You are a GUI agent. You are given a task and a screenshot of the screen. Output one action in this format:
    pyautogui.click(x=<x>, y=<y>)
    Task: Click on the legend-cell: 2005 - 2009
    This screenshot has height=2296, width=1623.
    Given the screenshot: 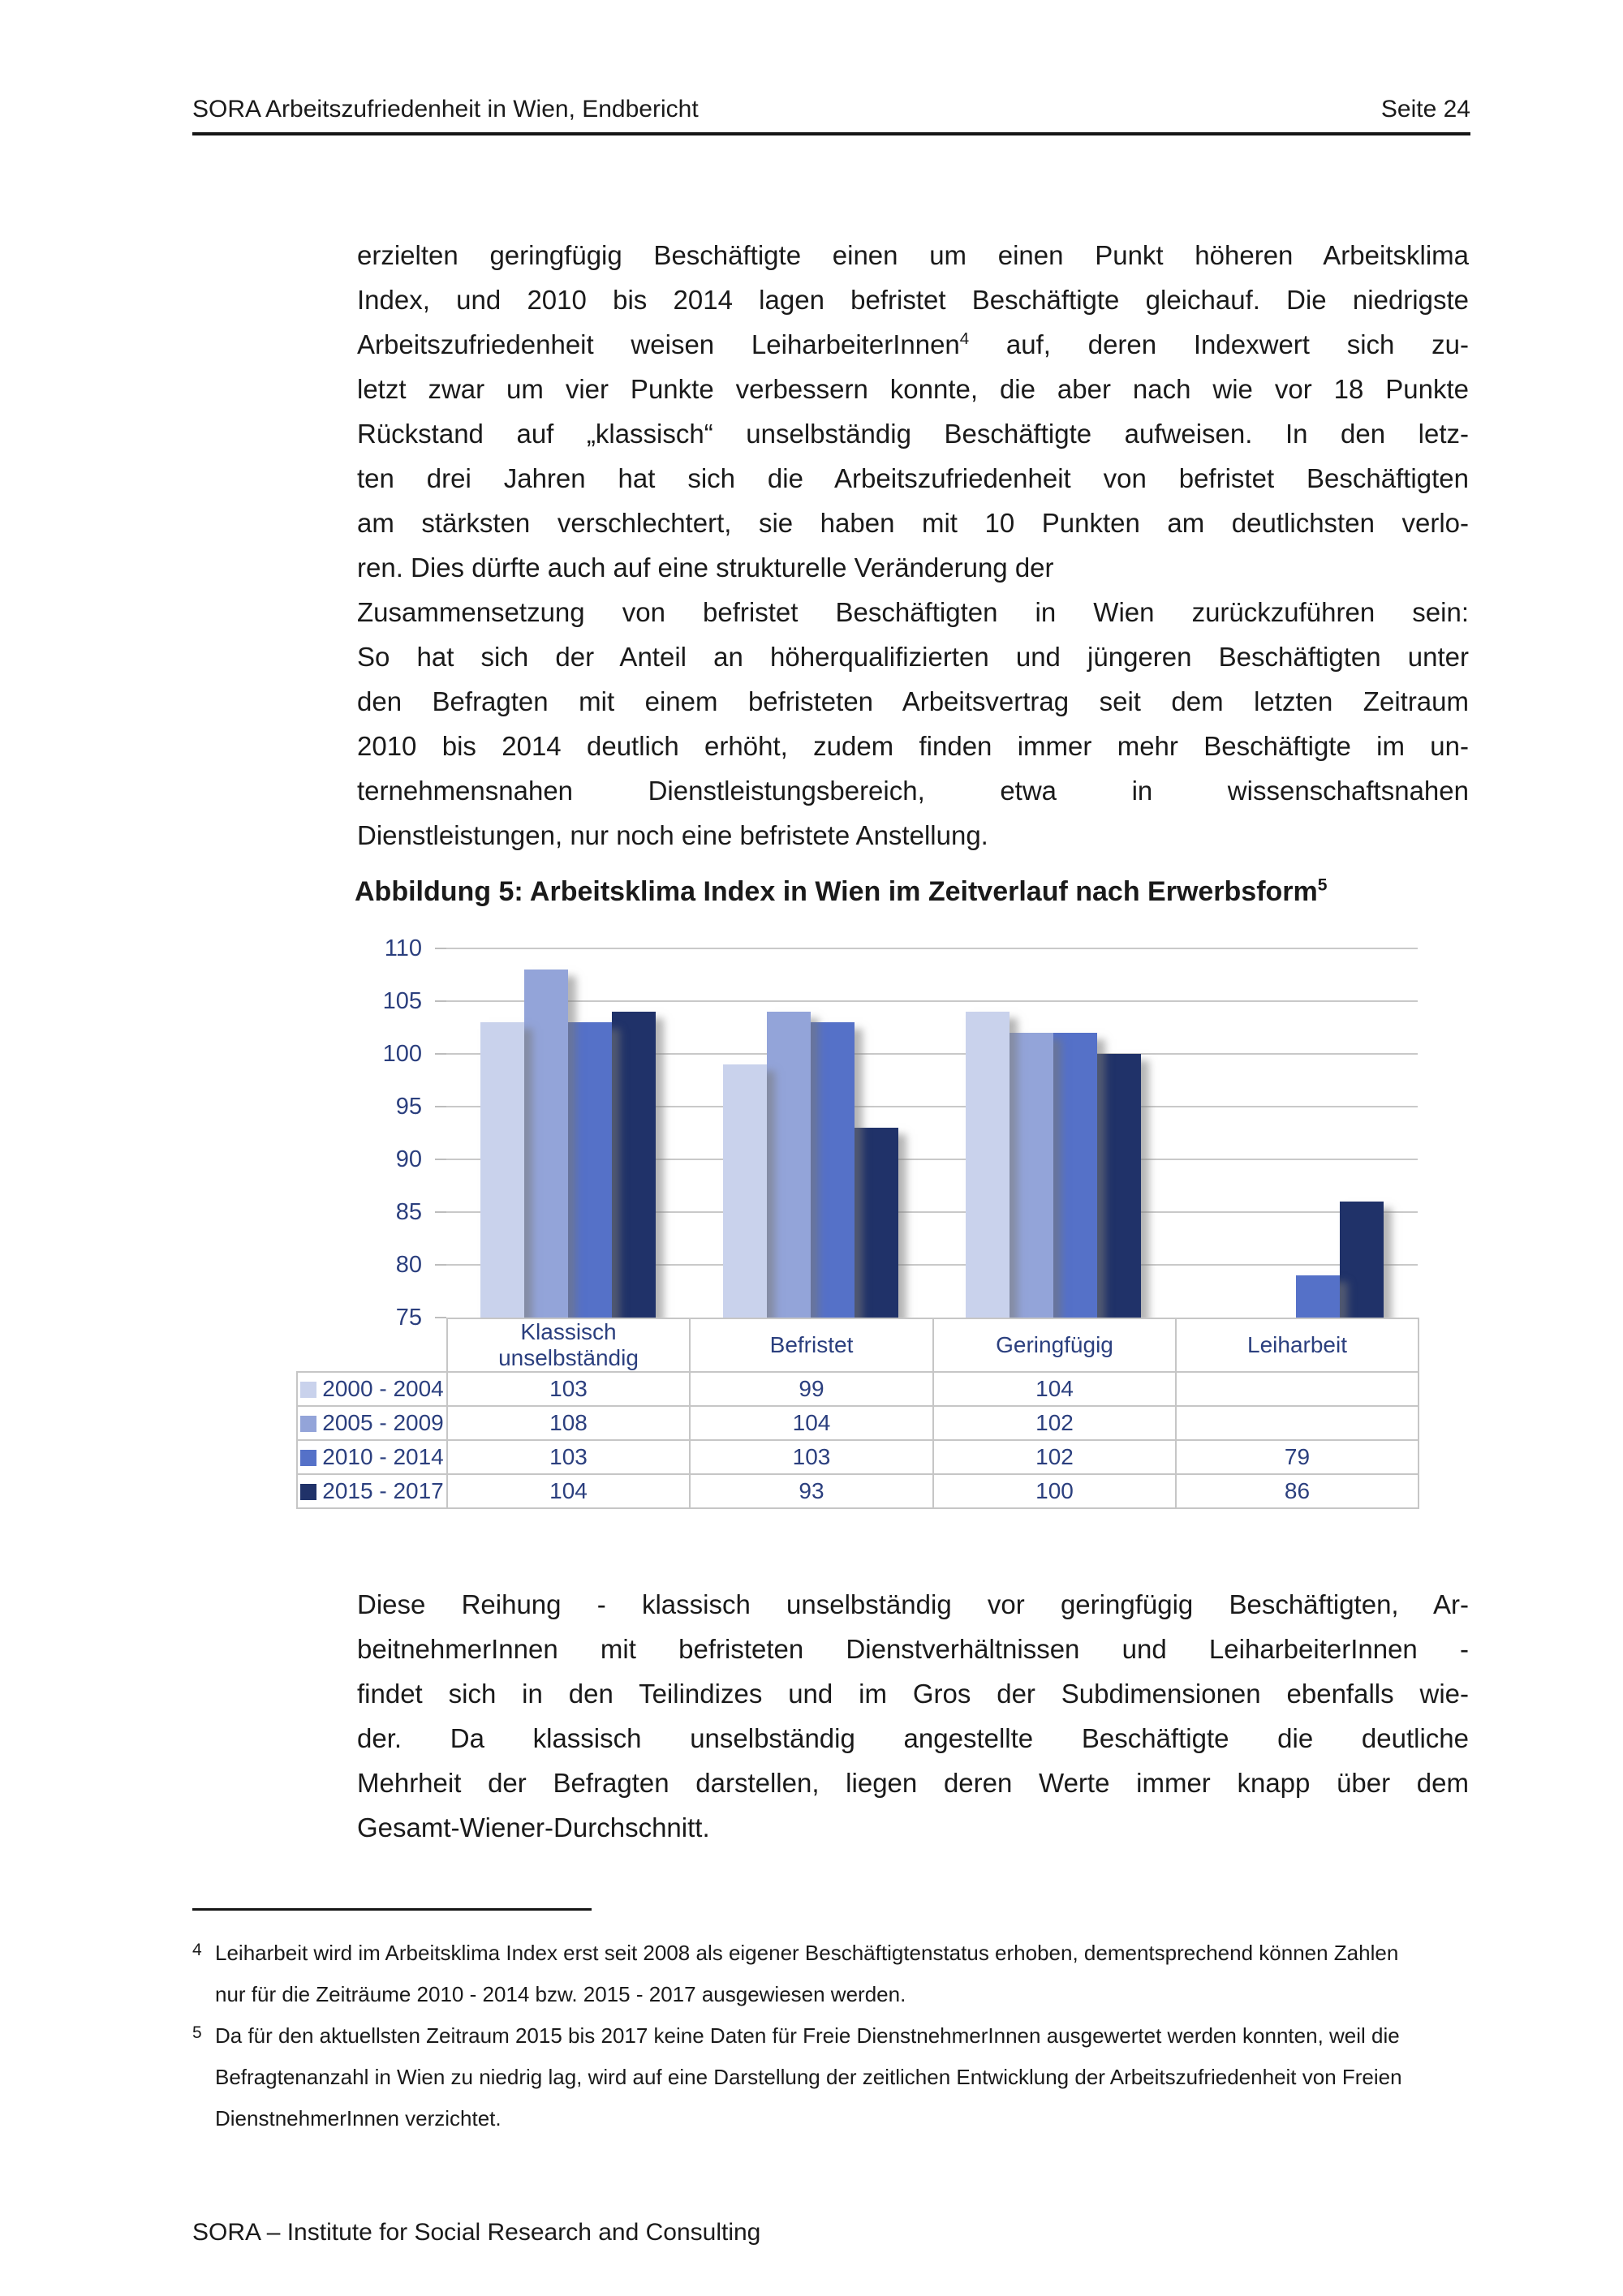 What is the action you would take?
    pyautogui.click(x=372, y=1423)
    